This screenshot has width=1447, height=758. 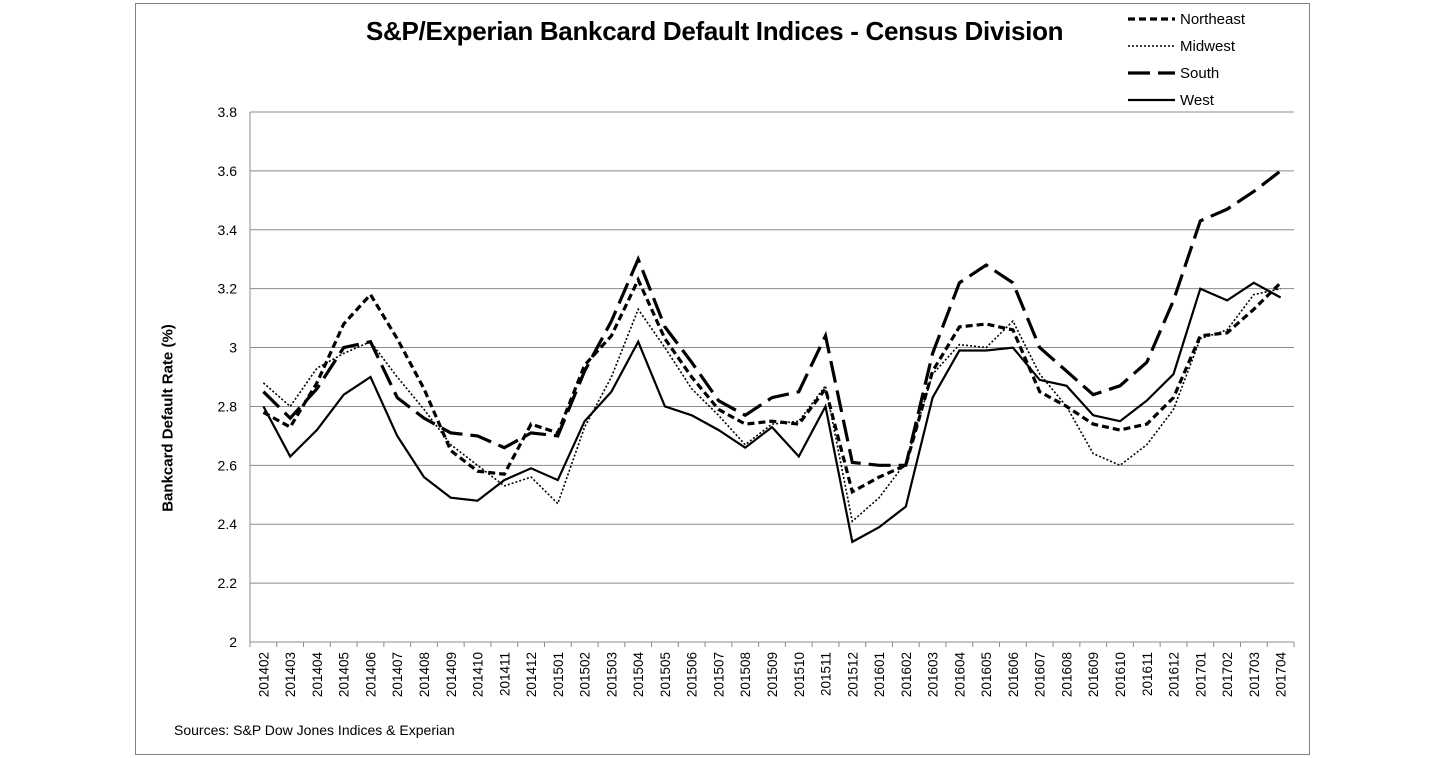 What do you see at coordinates (585, 674) in the screenshot?
I see `x-tick-label: 201502` at bounding box center [585, 674].